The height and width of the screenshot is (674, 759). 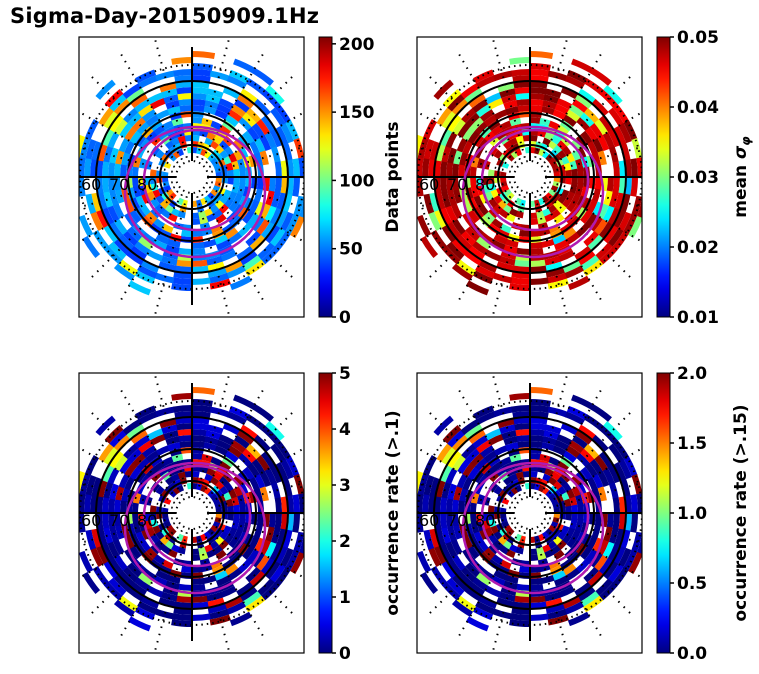 What do you see at coordinates (530, 177) in the screenshot?
I see `dotted-latitude-circle` at bounding box center [530, 177].